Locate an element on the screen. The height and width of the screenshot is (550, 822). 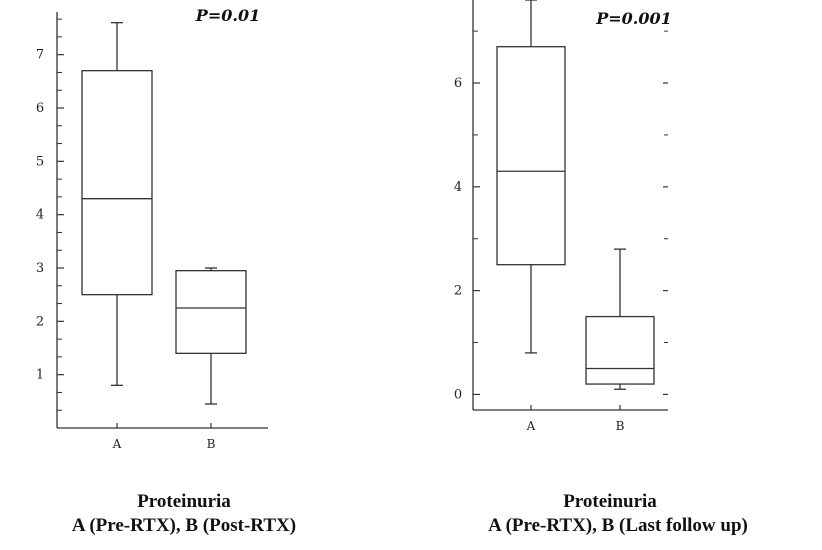
right-p-value: P=0.001 is located at coordinates (633, 18).